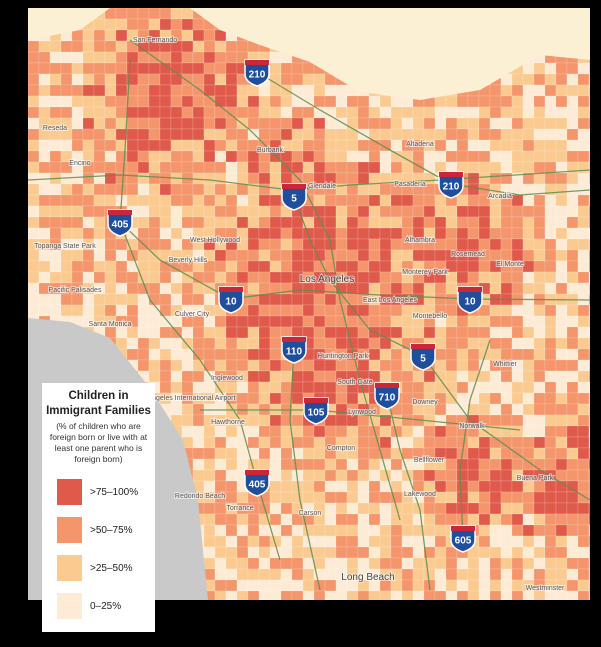 The height and width of the screenshot is (647, 601). What do you see at coordinates (420, 494) in the screenshot?
I see `place-label: Lakewood` at bounding box center [420, 494].